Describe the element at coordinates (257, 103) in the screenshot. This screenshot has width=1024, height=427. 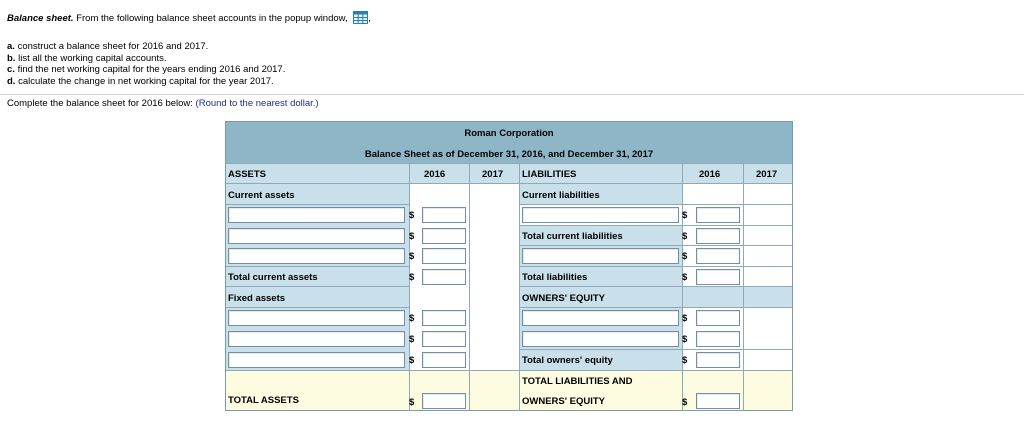
I see `round-hint: (Round to the nearest dollar.)` at that location.